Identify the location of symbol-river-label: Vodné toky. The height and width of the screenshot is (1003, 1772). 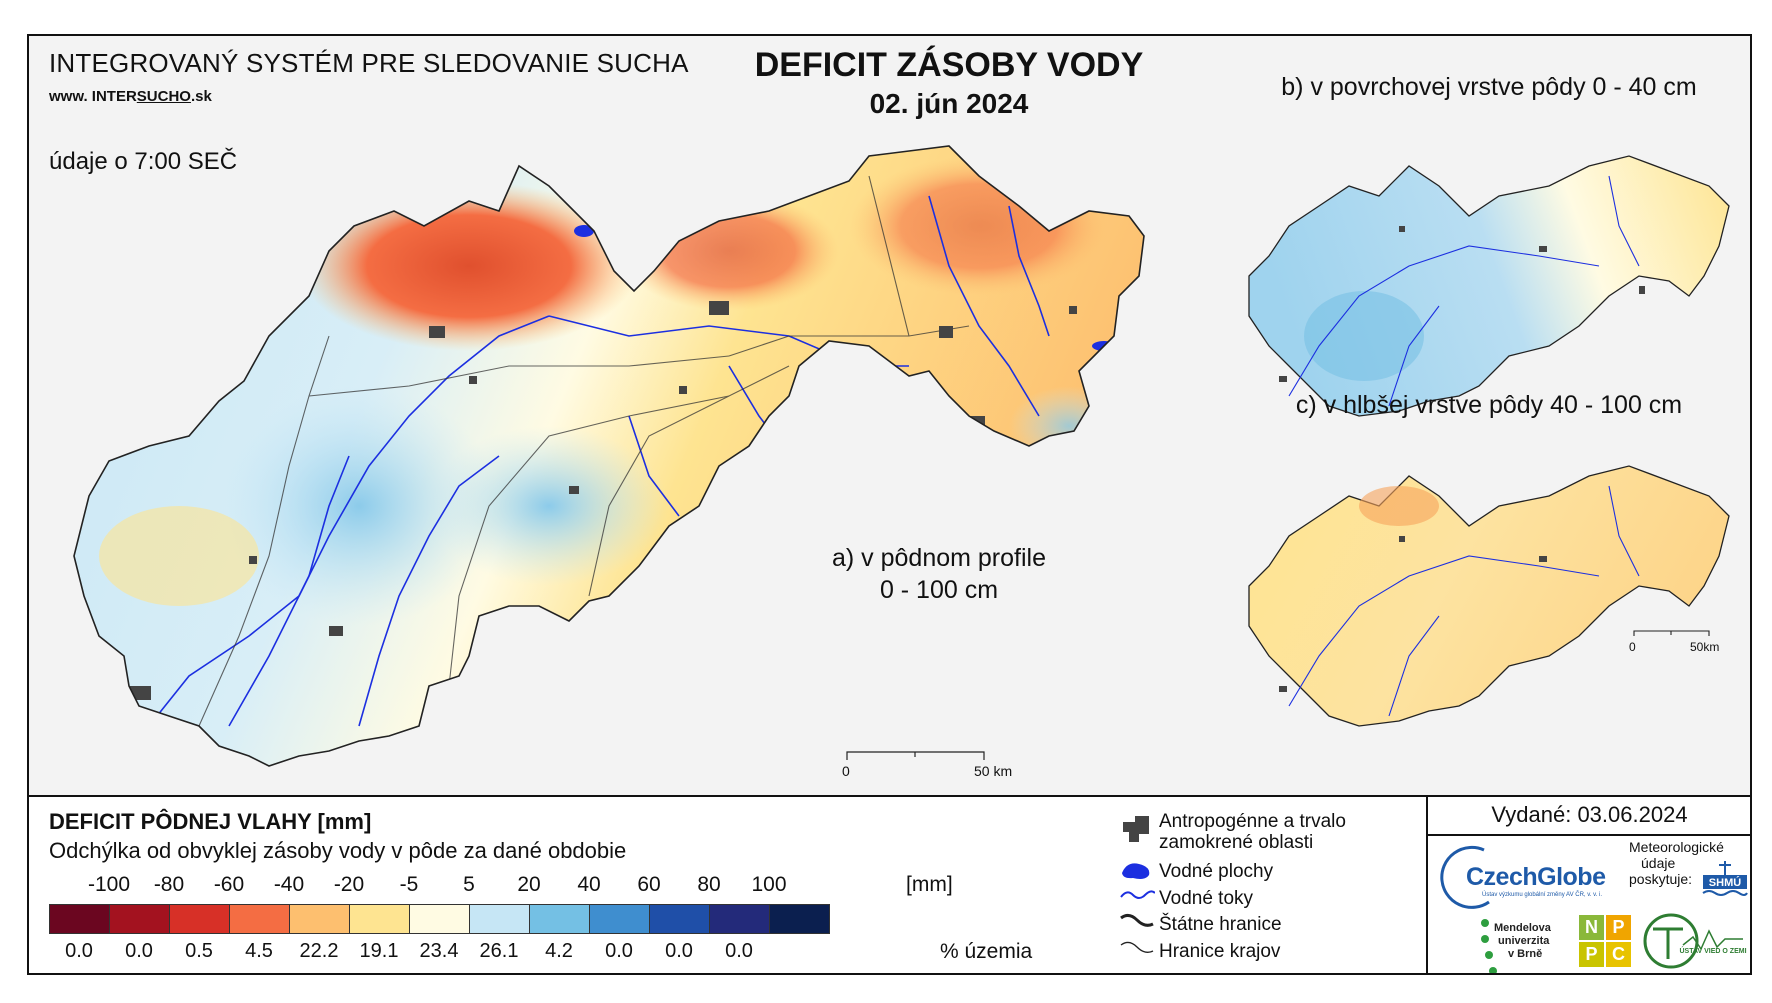
(1206, 898).